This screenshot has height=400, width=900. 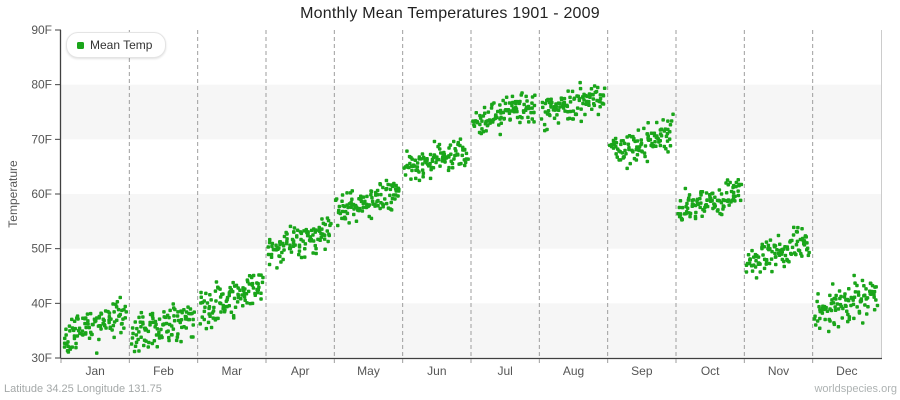 What do you see at coordinates (855, 389) in the screenshot?
I see `credits-link: worldspecies.org` at bounding box center [855, 389].